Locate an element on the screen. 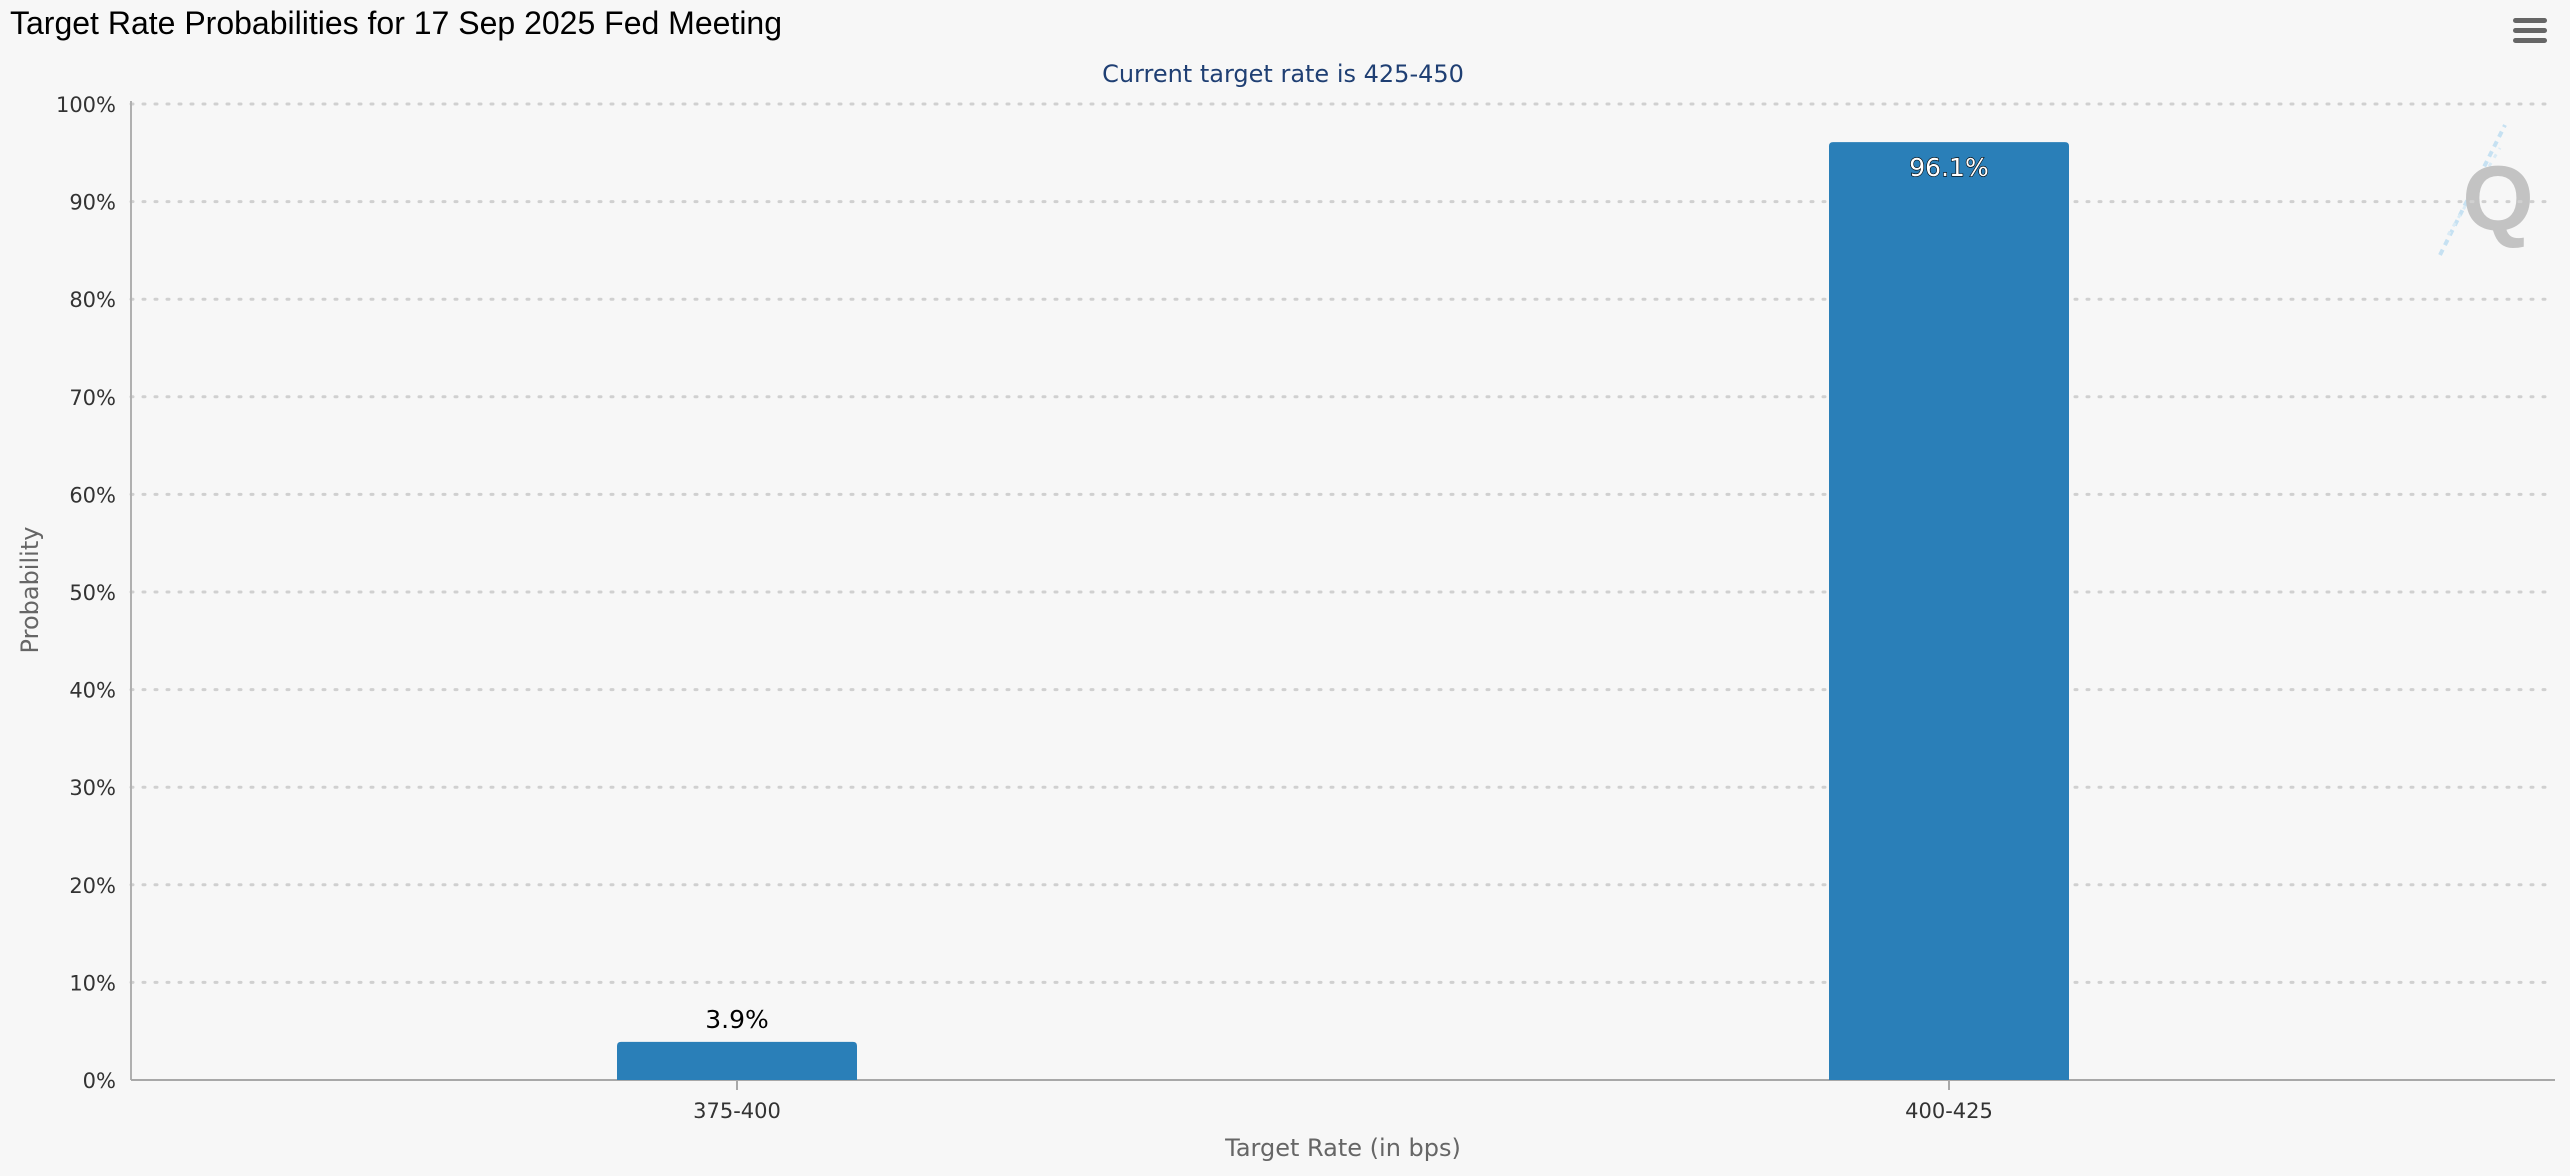 The height and width of the screenshot is (1176, 2570). y-tick-label: 100% is located at coordinates (86, 105).